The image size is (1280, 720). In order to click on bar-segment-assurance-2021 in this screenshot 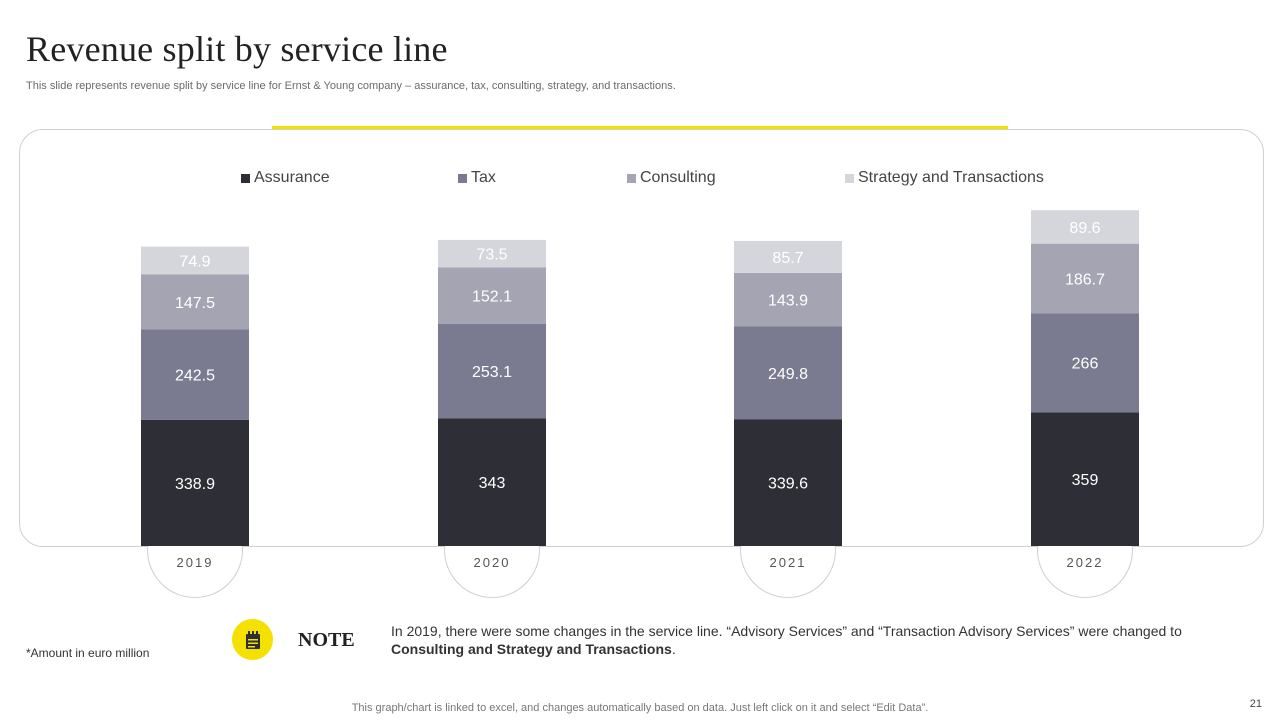, I will do `click(788, 482)`.